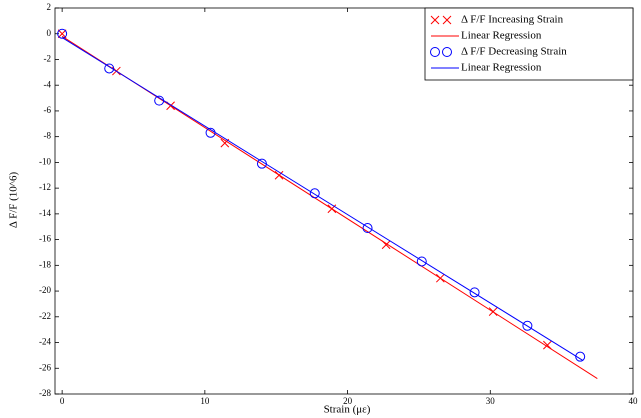  I want to click on y-tick-label: -28, so click(45, 393).